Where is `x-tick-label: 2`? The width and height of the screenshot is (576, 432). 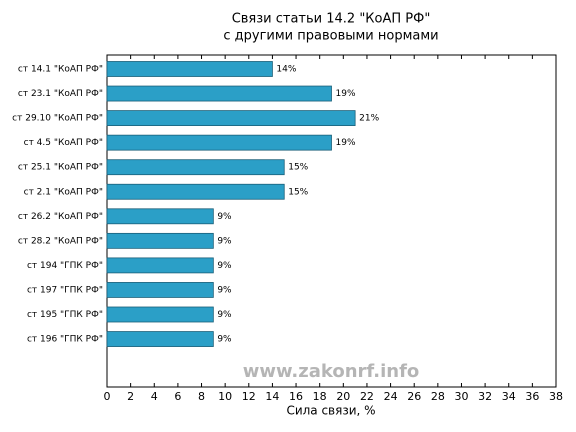
x-tick-label: 2 is located at coordinates (130, 396).